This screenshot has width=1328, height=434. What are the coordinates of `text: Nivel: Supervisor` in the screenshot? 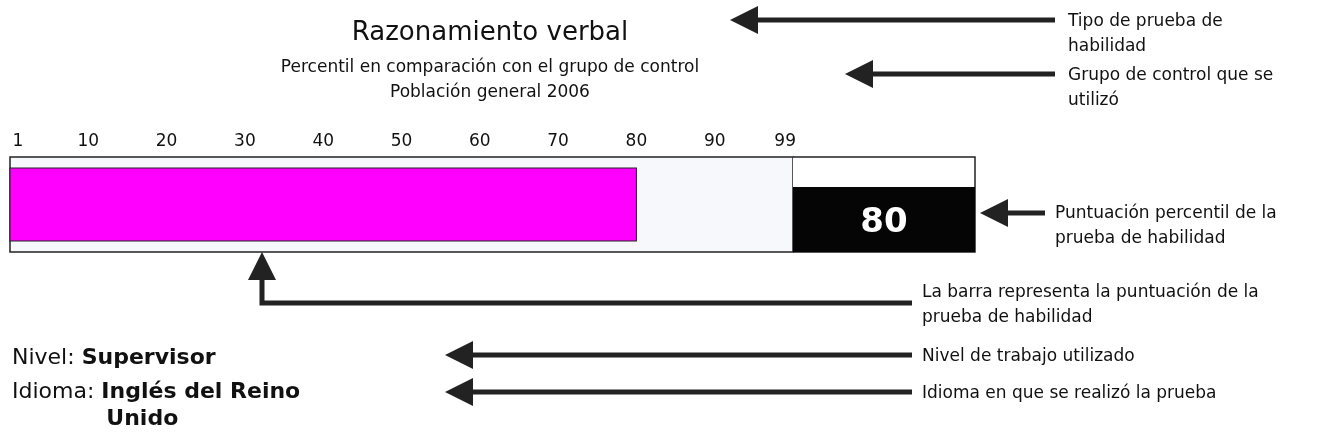 It's located at (114, 356).